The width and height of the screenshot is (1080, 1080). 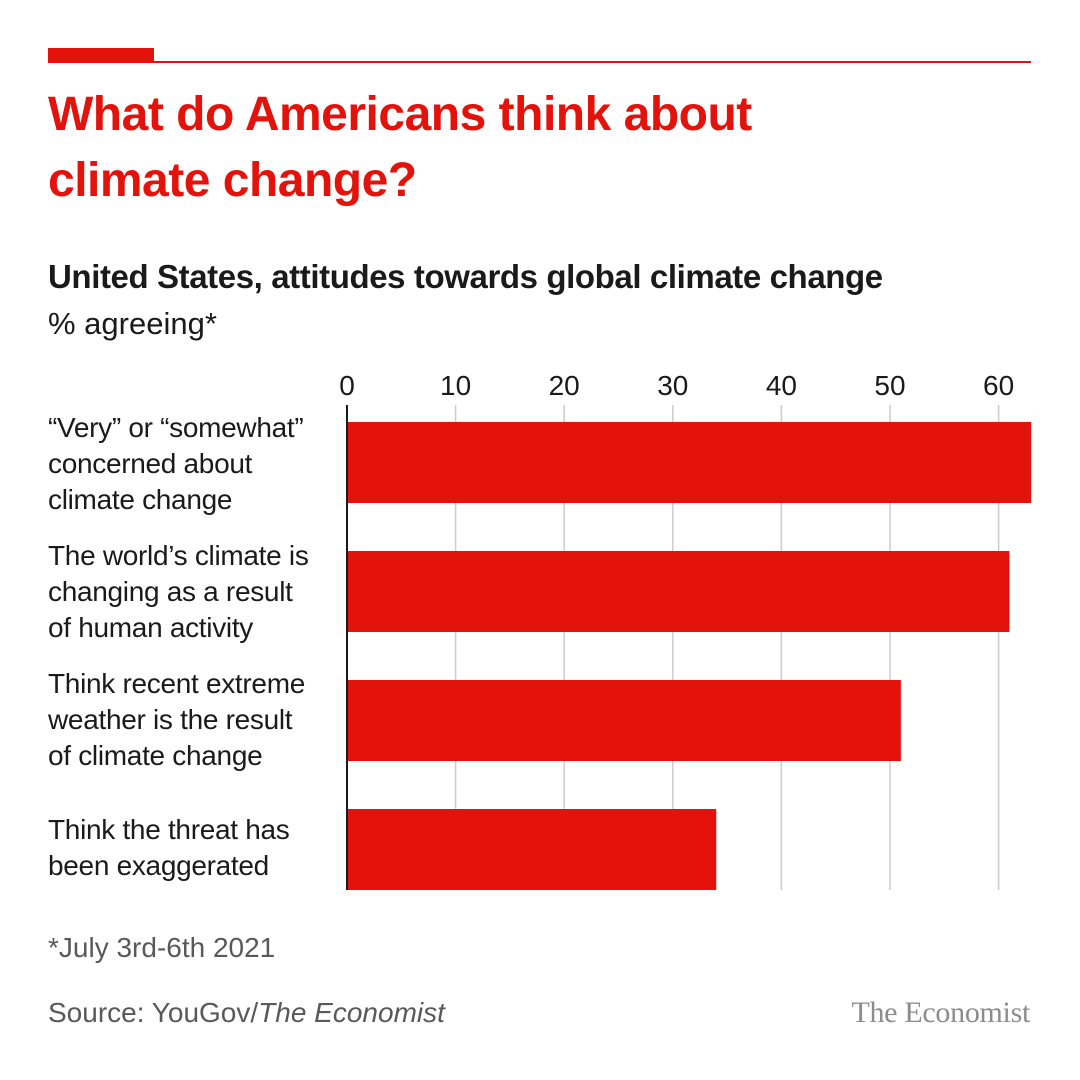 I want to click on category-label-line: been exaggerated, so click(x=158, y=865).